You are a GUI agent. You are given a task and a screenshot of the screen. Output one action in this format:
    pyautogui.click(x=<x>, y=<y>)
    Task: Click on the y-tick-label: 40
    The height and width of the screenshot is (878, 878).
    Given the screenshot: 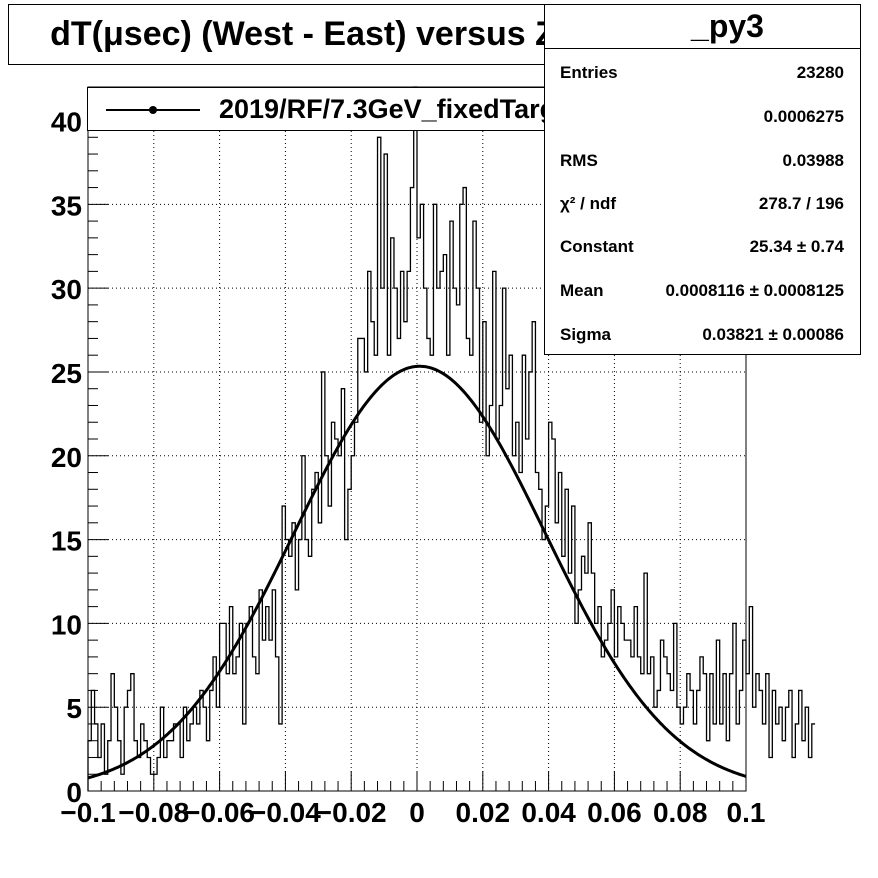 What is the action you would take?
    pyautogui.click(x=66, y=122)
    